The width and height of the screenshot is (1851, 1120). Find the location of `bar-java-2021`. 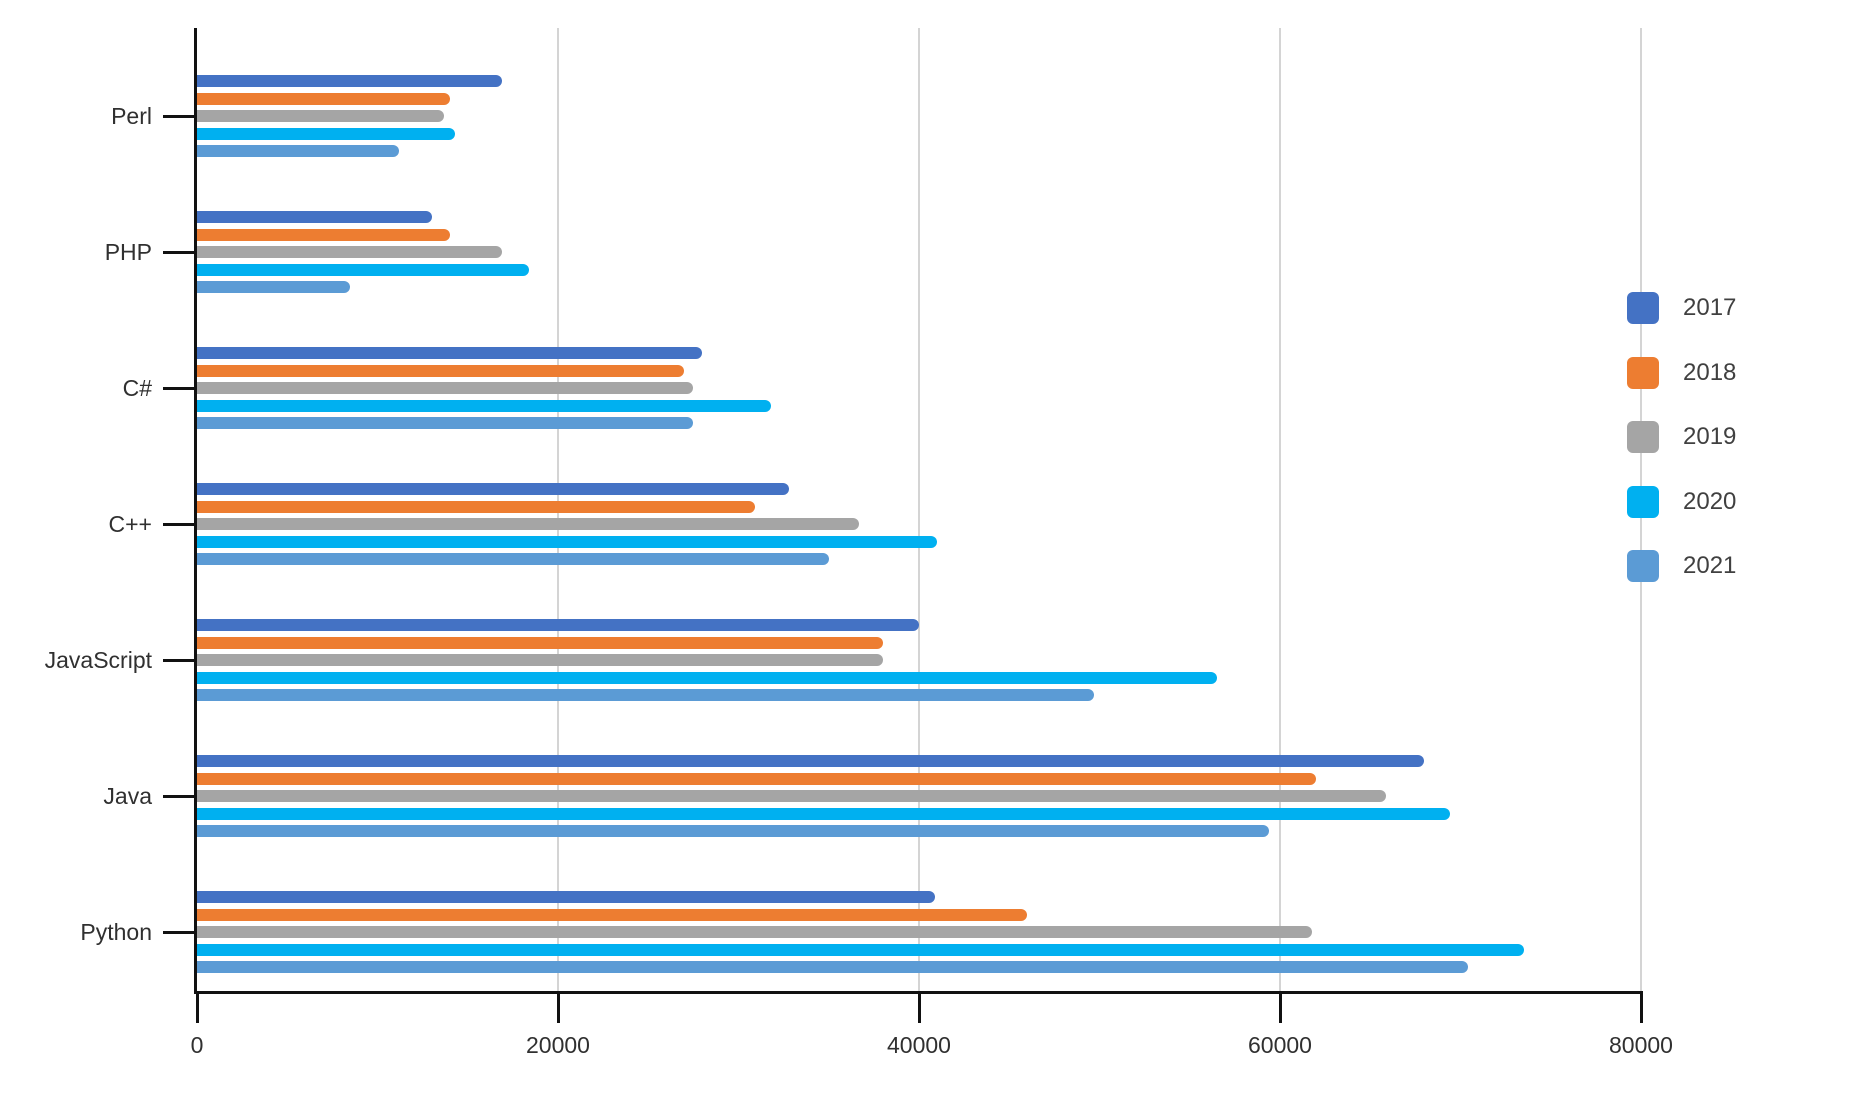

bar-java-2021 is located at coordinates (733, 831).